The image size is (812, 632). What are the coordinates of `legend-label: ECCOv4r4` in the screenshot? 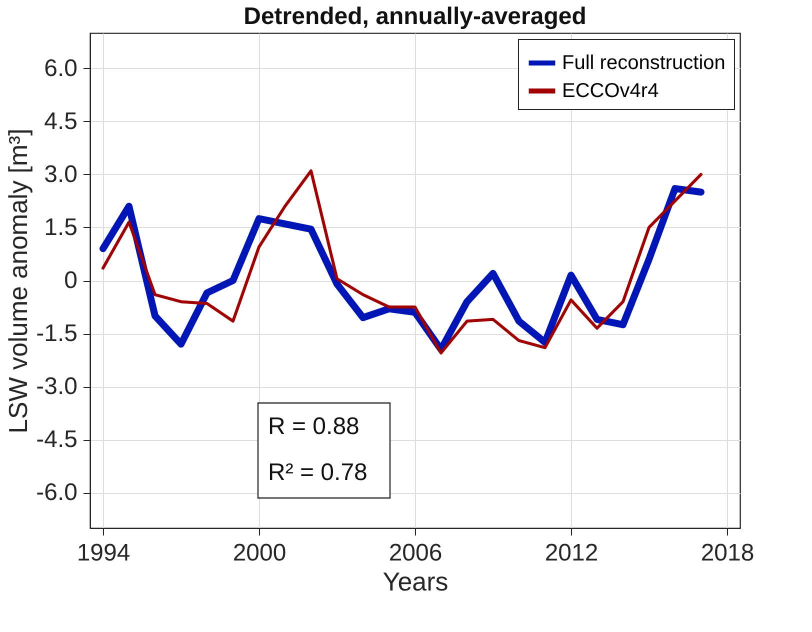 It's located at (610, 91).